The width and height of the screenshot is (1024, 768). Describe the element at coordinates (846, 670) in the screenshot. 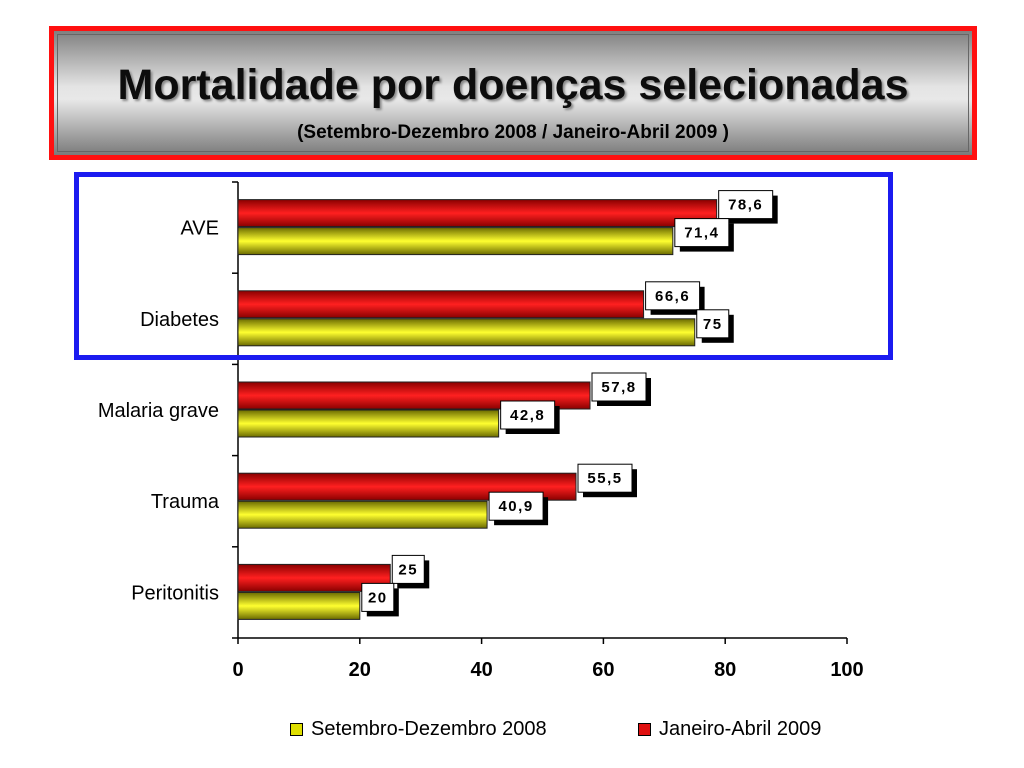

I see `x-tick-label: 100` at that location.